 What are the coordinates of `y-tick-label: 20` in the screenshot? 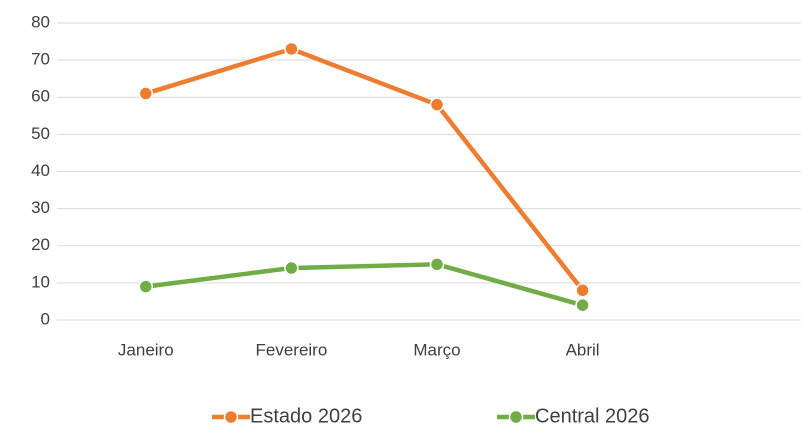 It's located at (40, 244).